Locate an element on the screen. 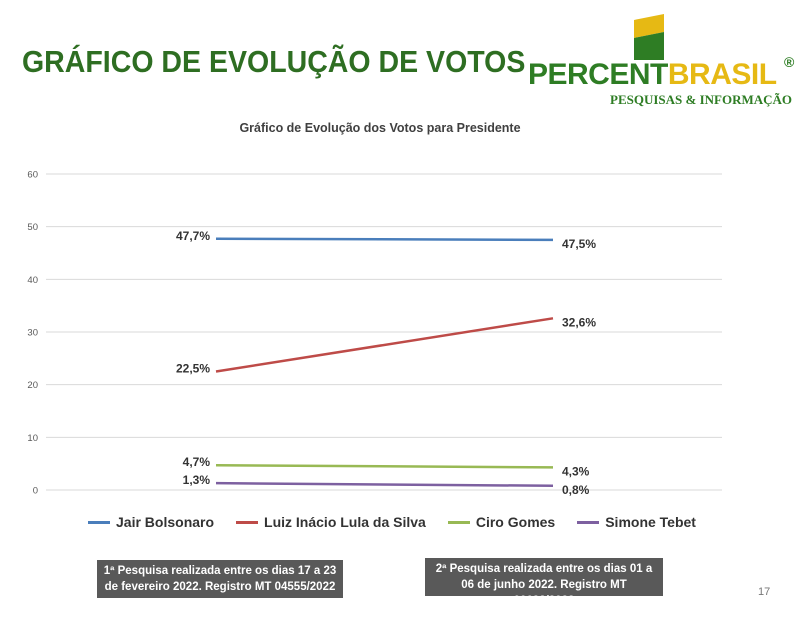 This screenshot has width=810, height=618. flag-icon is located at coordinates (649, 37).